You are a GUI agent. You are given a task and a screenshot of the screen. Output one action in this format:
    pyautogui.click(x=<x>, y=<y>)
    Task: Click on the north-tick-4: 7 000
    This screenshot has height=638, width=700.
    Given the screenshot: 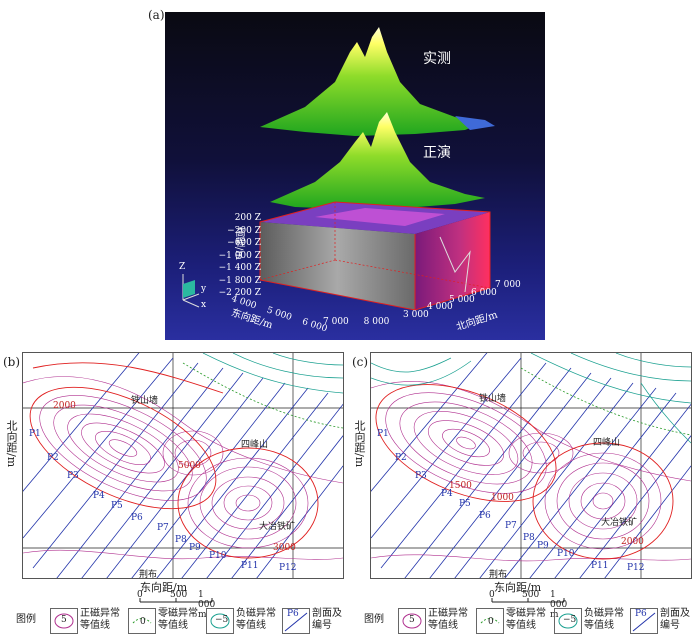 What is the action you would take?
    pyautogui.click(x=508, y=285)
    